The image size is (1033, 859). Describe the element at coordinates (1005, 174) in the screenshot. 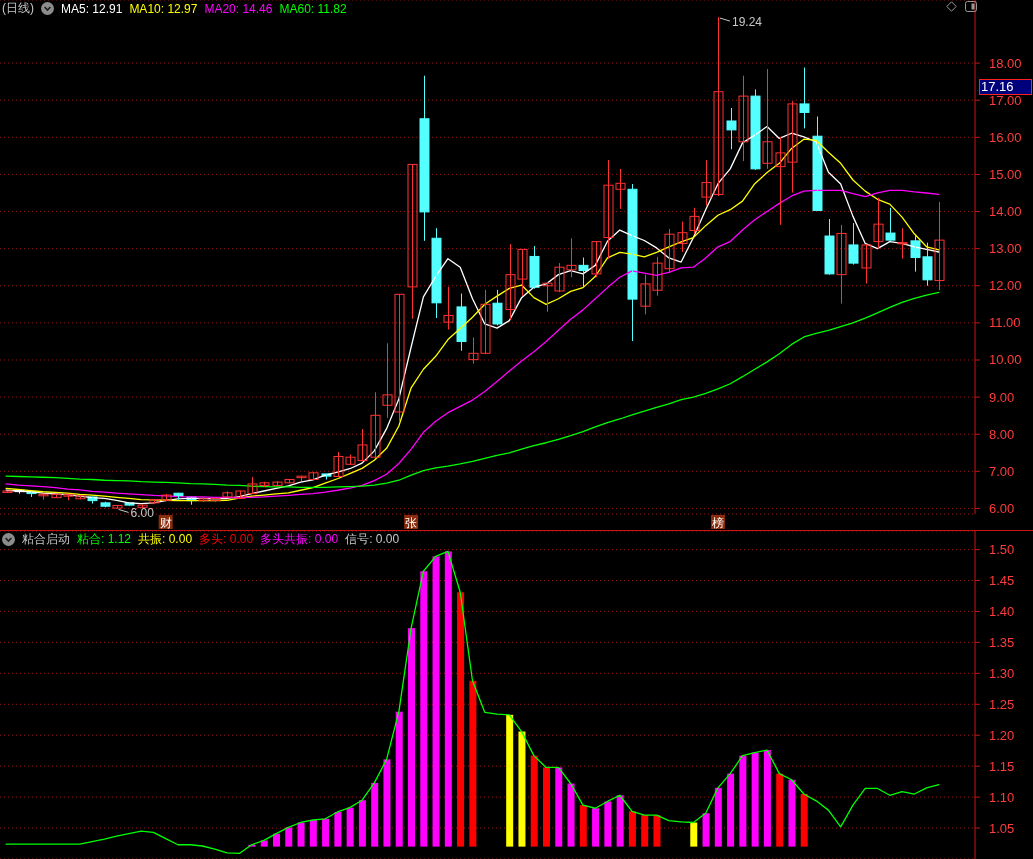

I see `y-tick-label: 15.00` at that location.